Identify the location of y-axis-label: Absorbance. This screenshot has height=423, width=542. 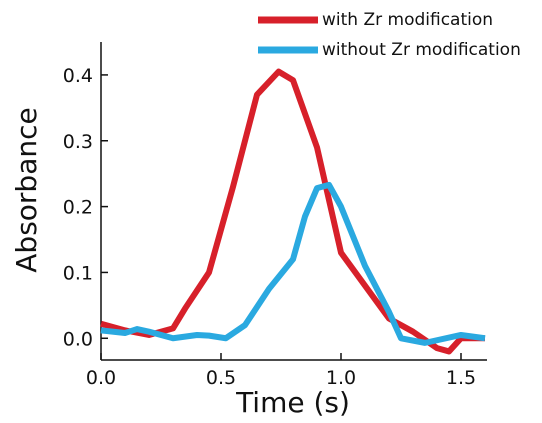
(26, 189).